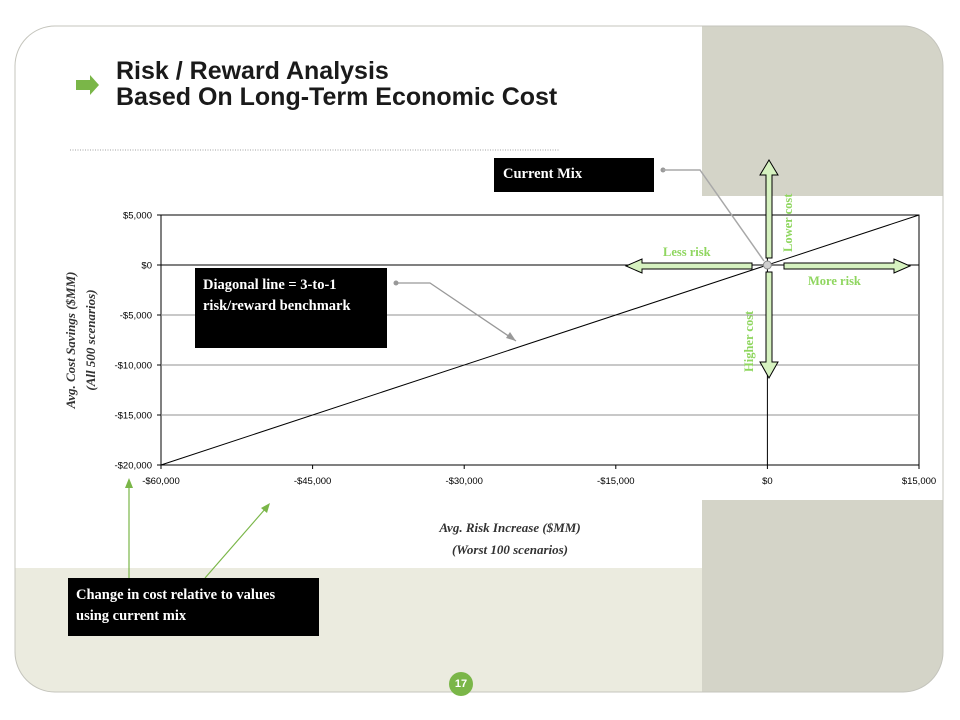  Describe the element at coordinates (822, 111) in the screenshot. I see `gray-panel-top` at that location.